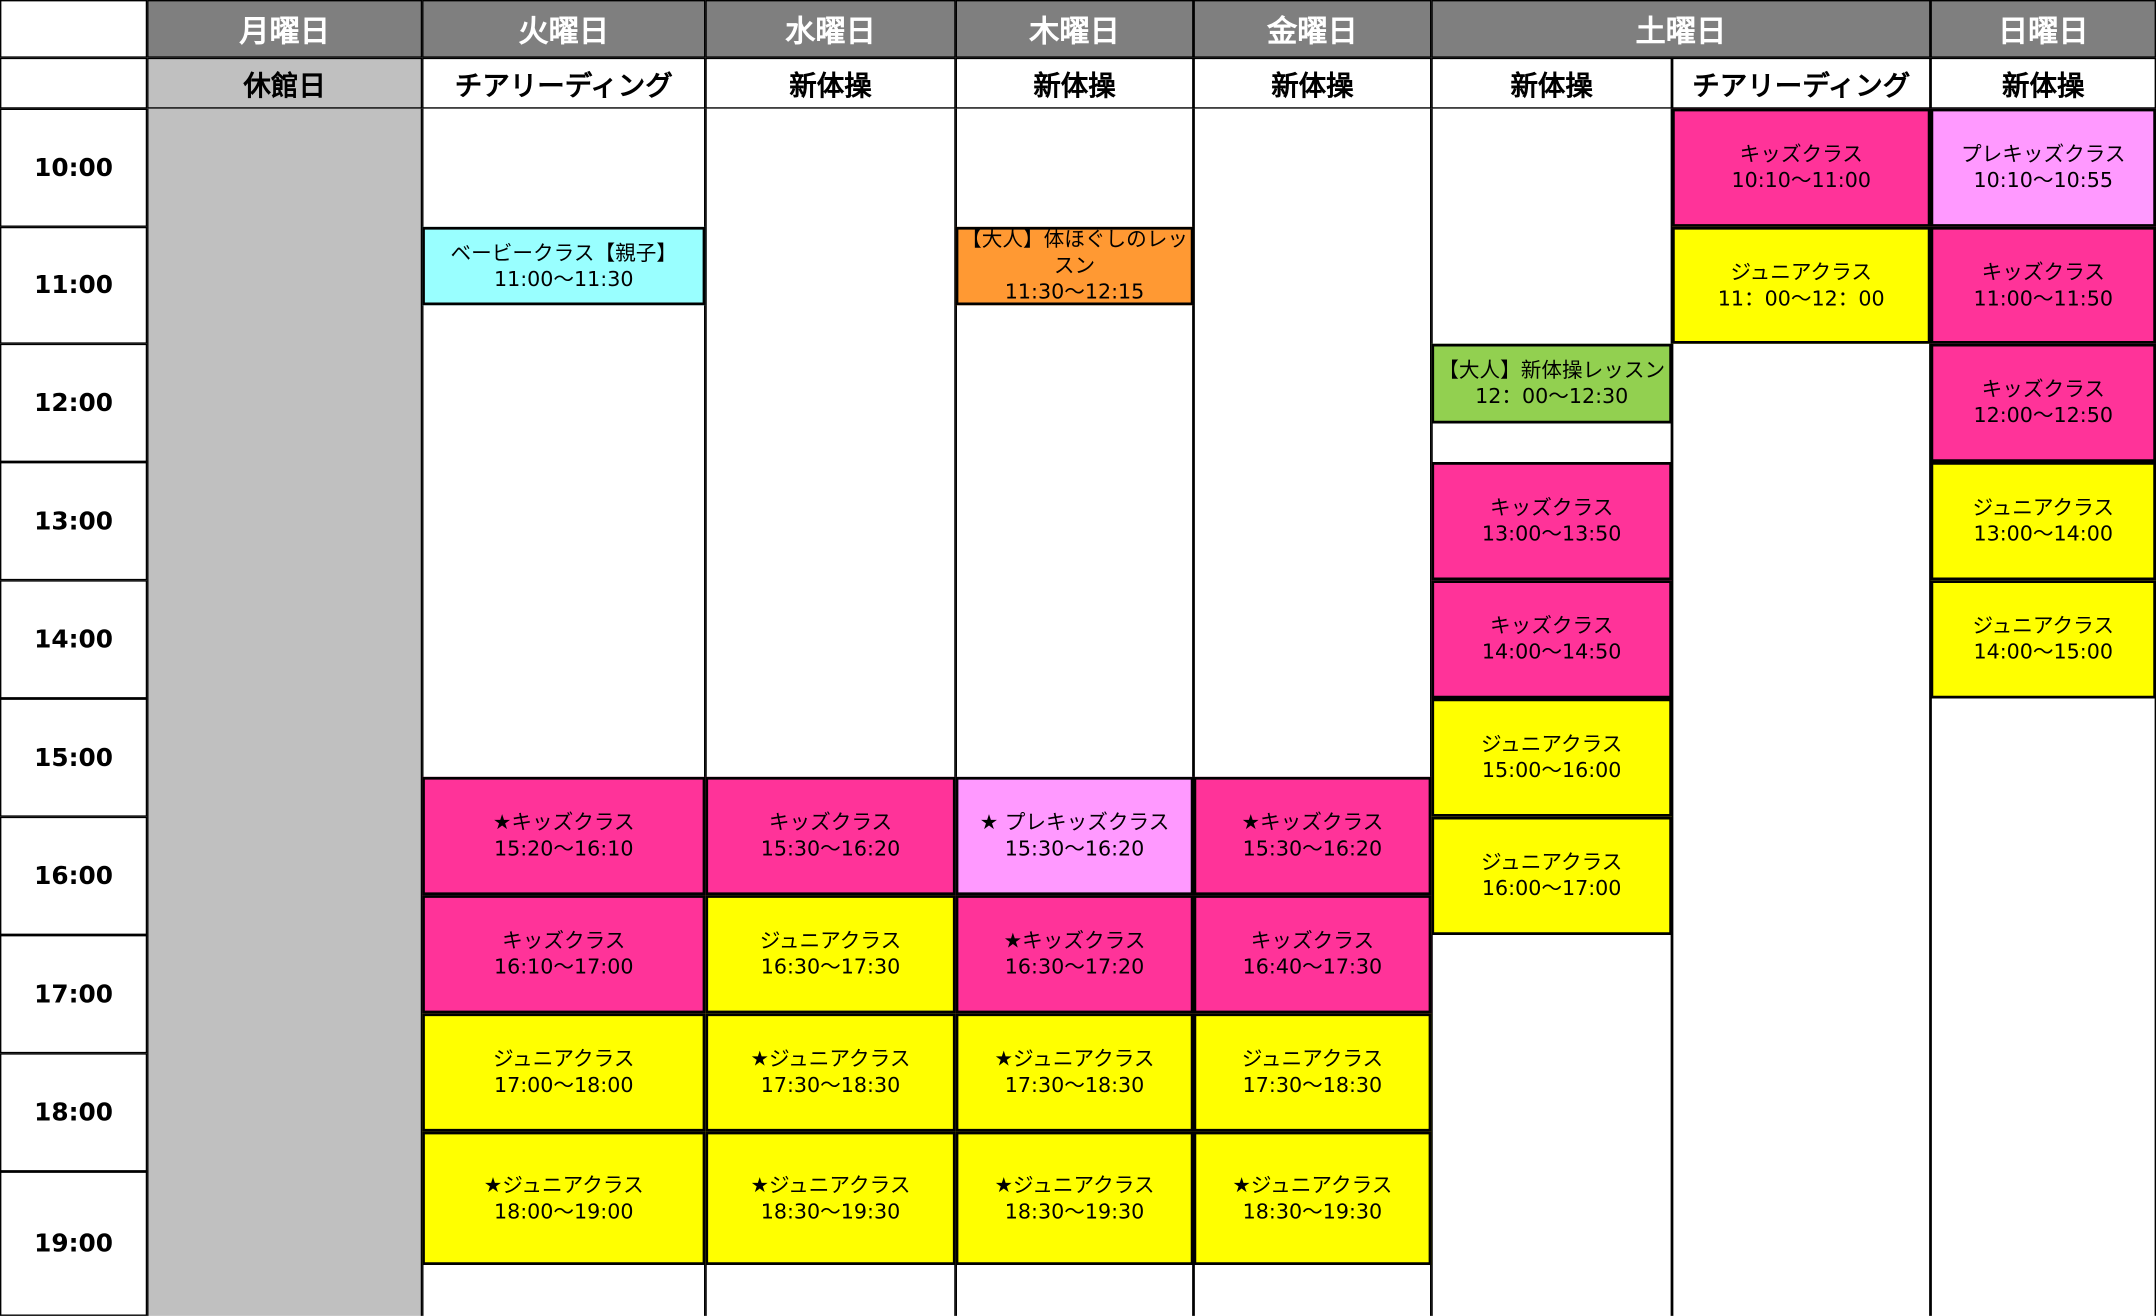 Image resolution: width=2156 pixels, height=1316 pixels. Describe the element at coordinates (1801, 298) in the screenshot. I see `class-time: 11：00～12：00` at that location.